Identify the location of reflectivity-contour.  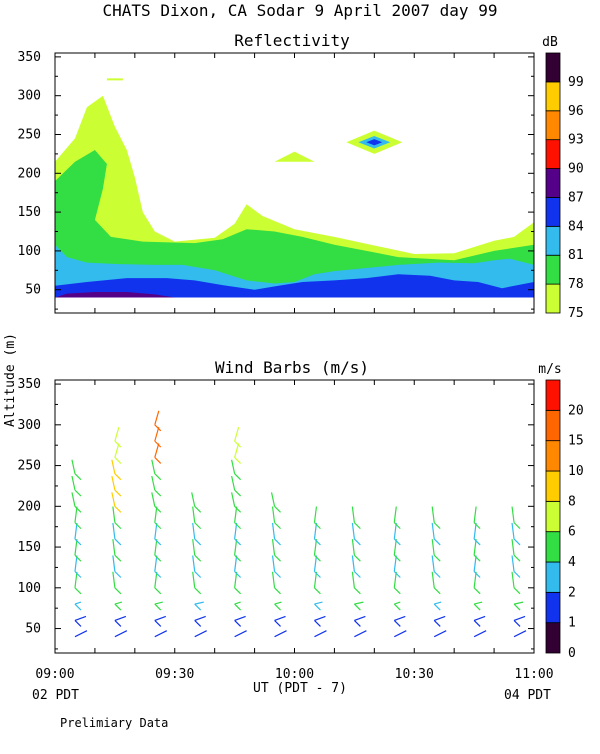
(374, 142).